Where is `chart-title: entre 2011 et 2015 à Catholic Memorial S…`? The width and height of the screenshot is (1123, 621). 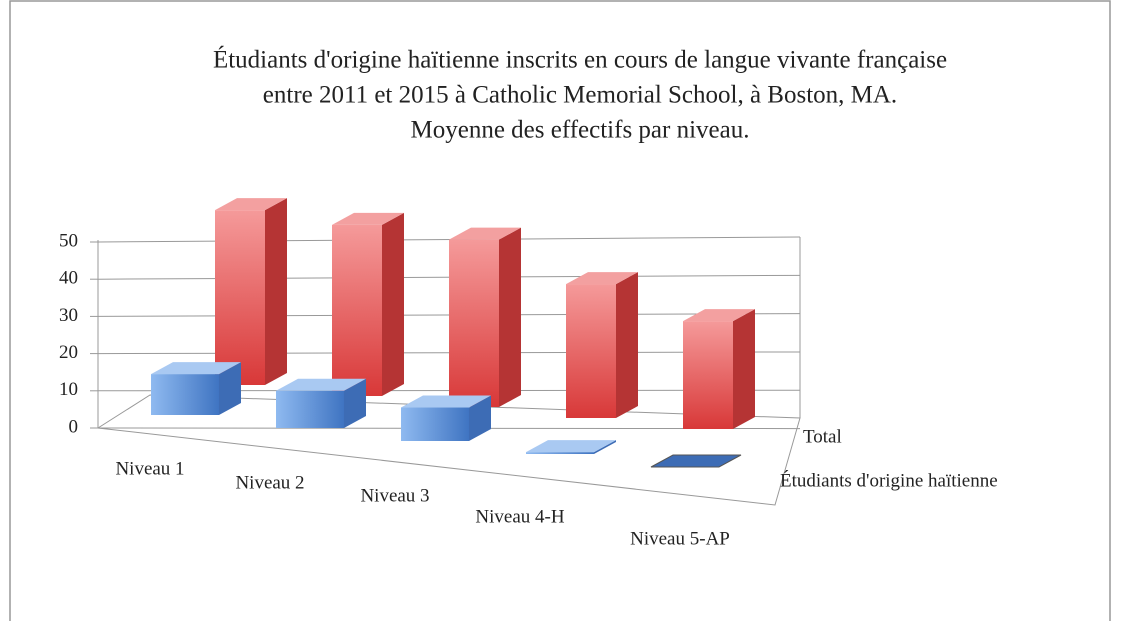 chart-title: entre 2011 et 2015 à Catholic Memorial S… is located at coordinates (580, 95).